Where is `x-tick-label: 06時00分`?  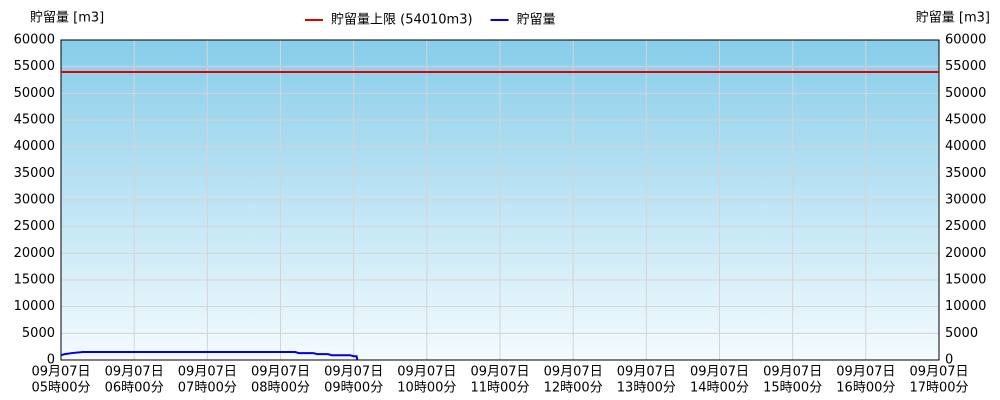
x-tick-label: 06時00分 is located at coordinates (134, 388).